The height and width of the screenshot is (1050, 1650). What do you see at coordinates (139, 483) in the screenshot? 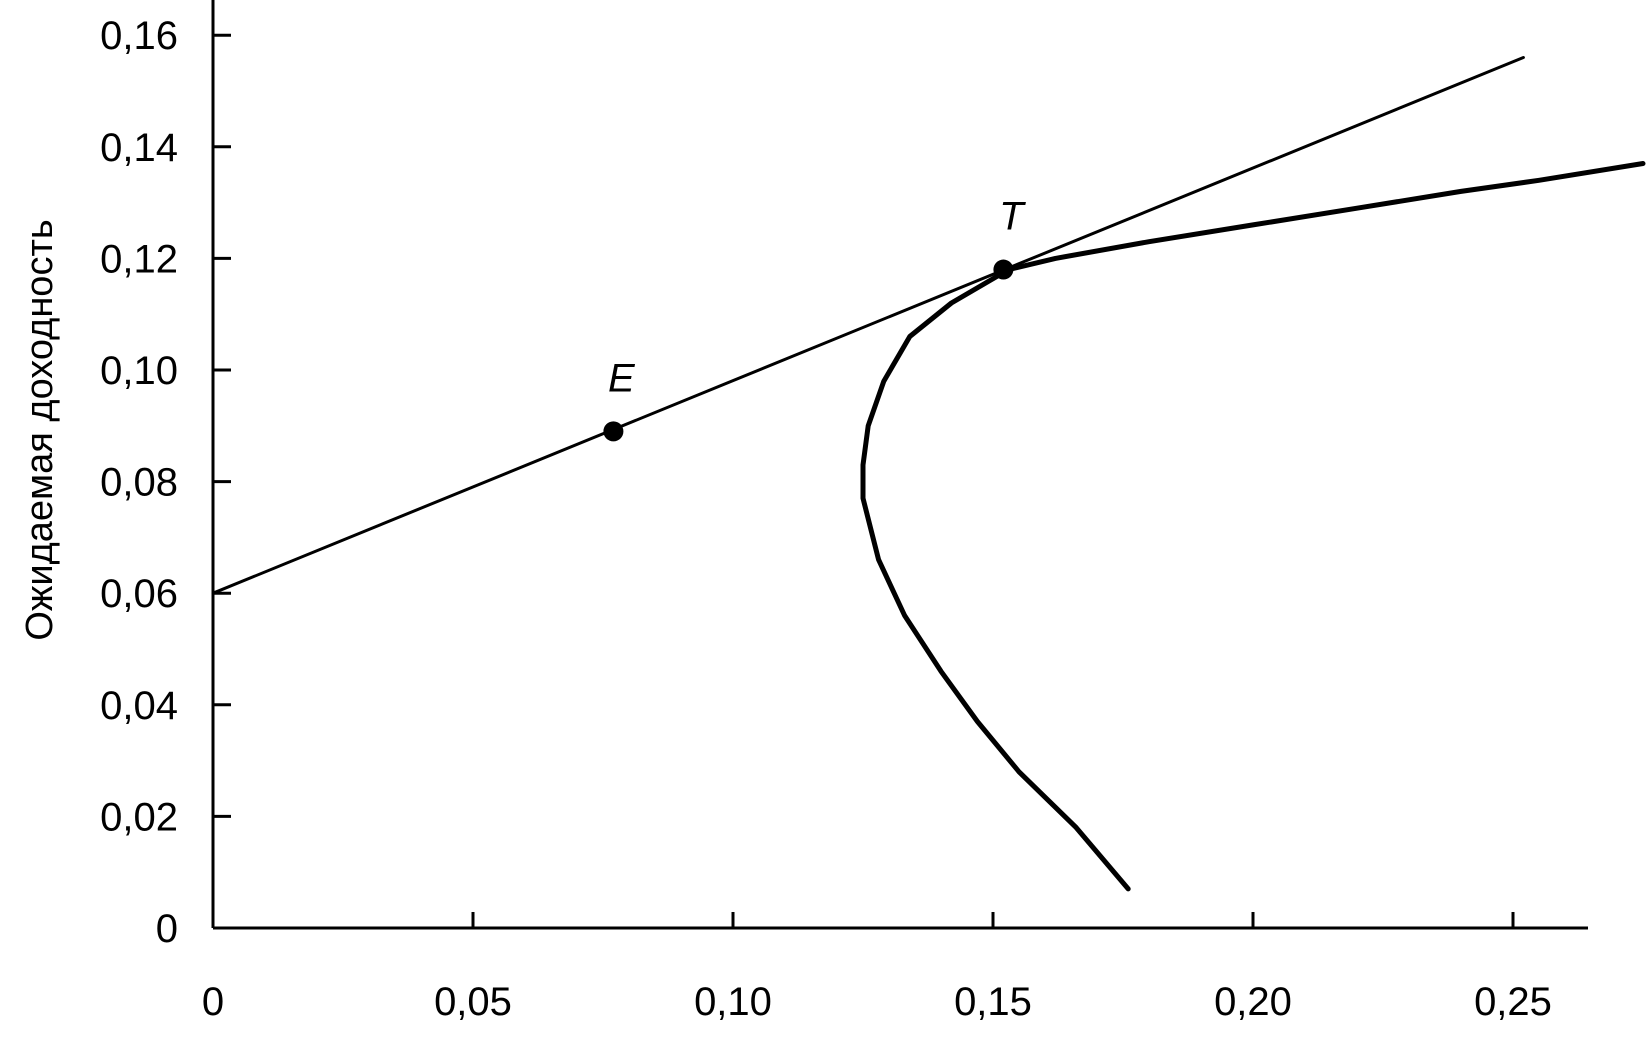
I see `y-tick-label: 0,08` at bounding box center [139, 483].